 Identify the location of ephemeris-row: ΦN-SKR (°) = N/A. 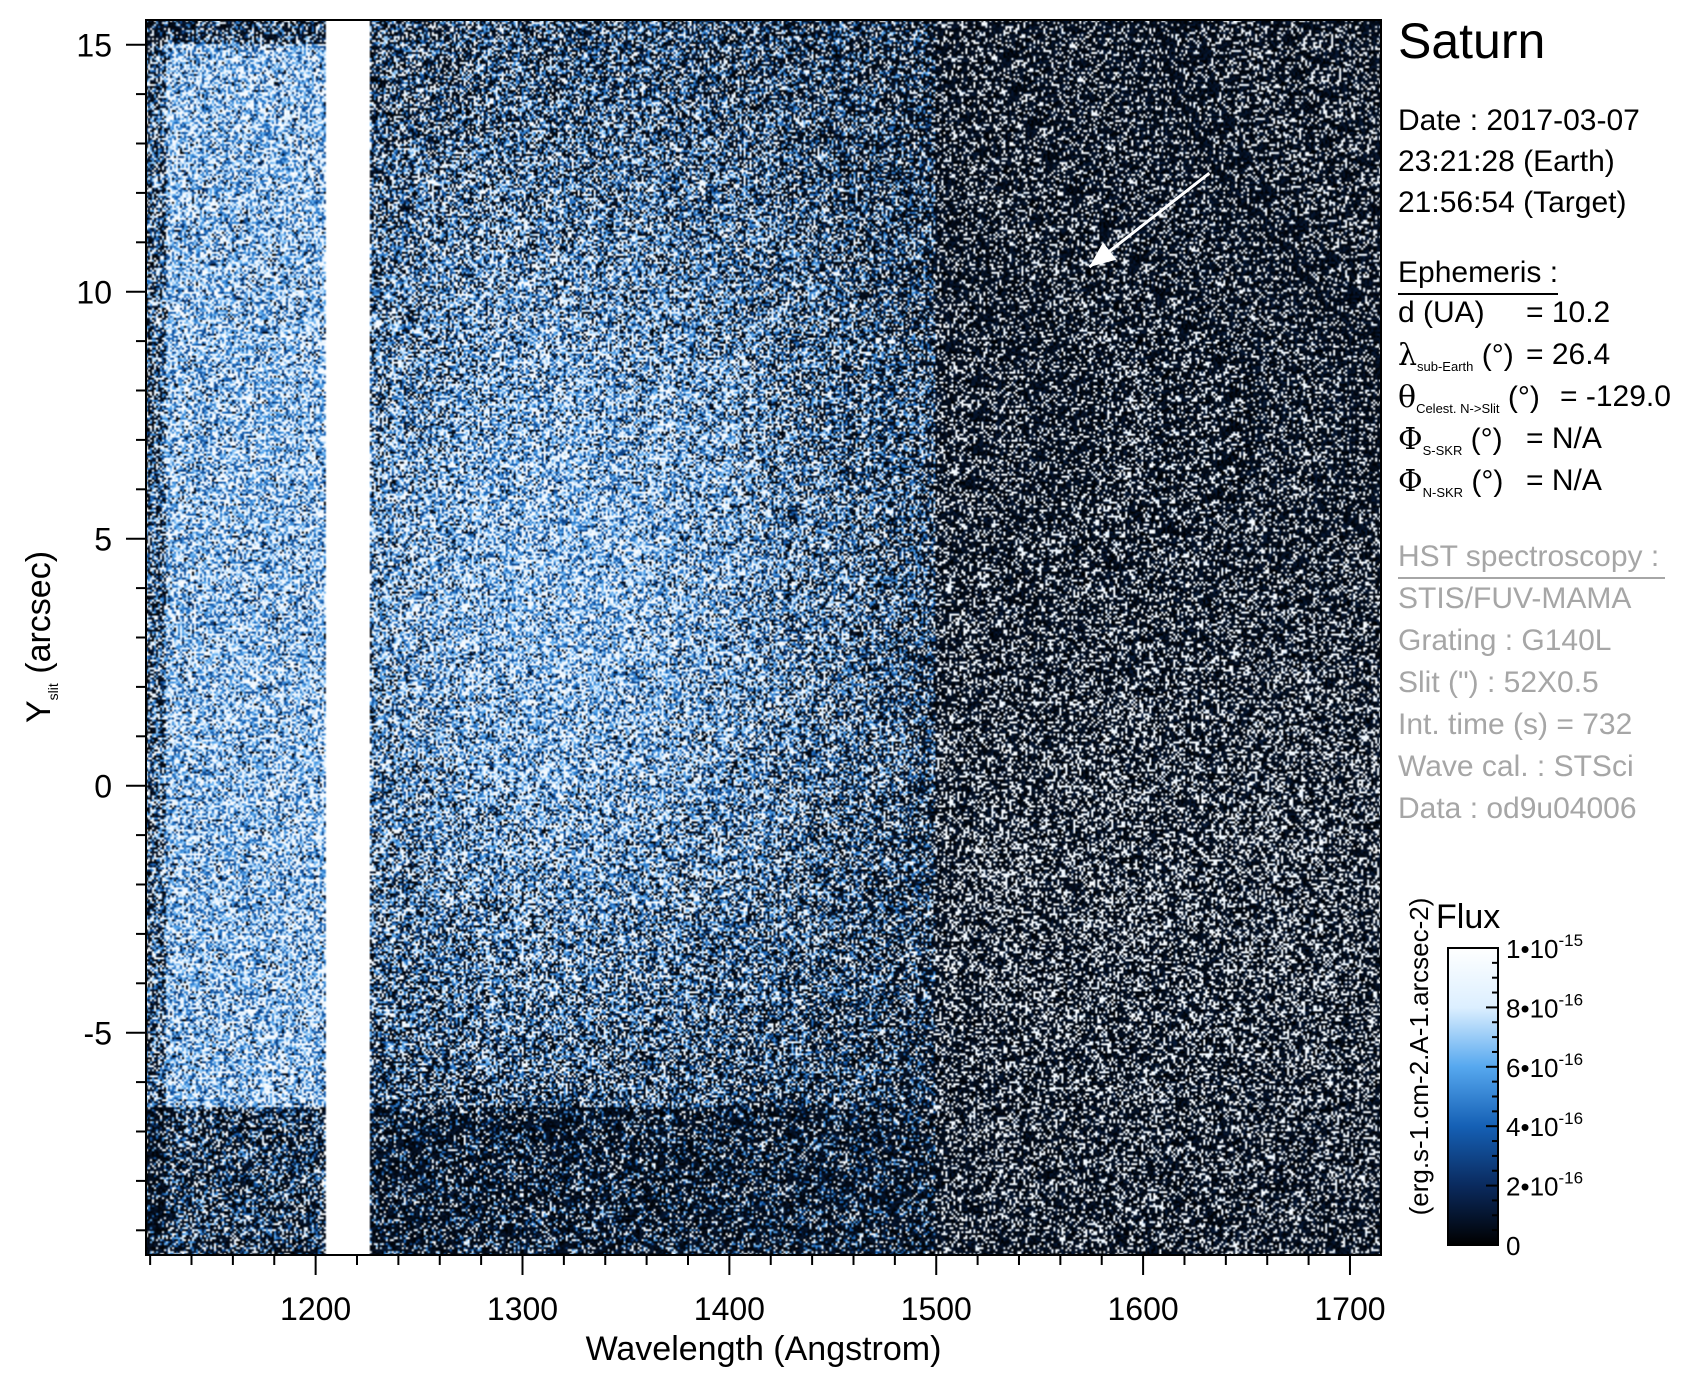
(1500, 482).